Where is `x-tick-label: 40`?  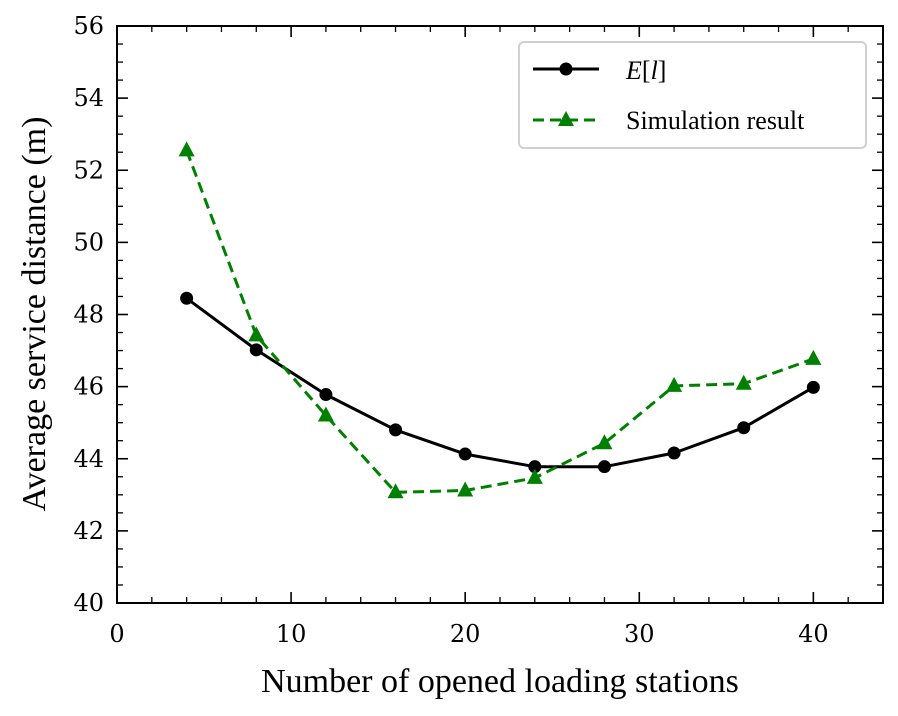 x-tick-label: 40 is located at coordinates (813, 634).